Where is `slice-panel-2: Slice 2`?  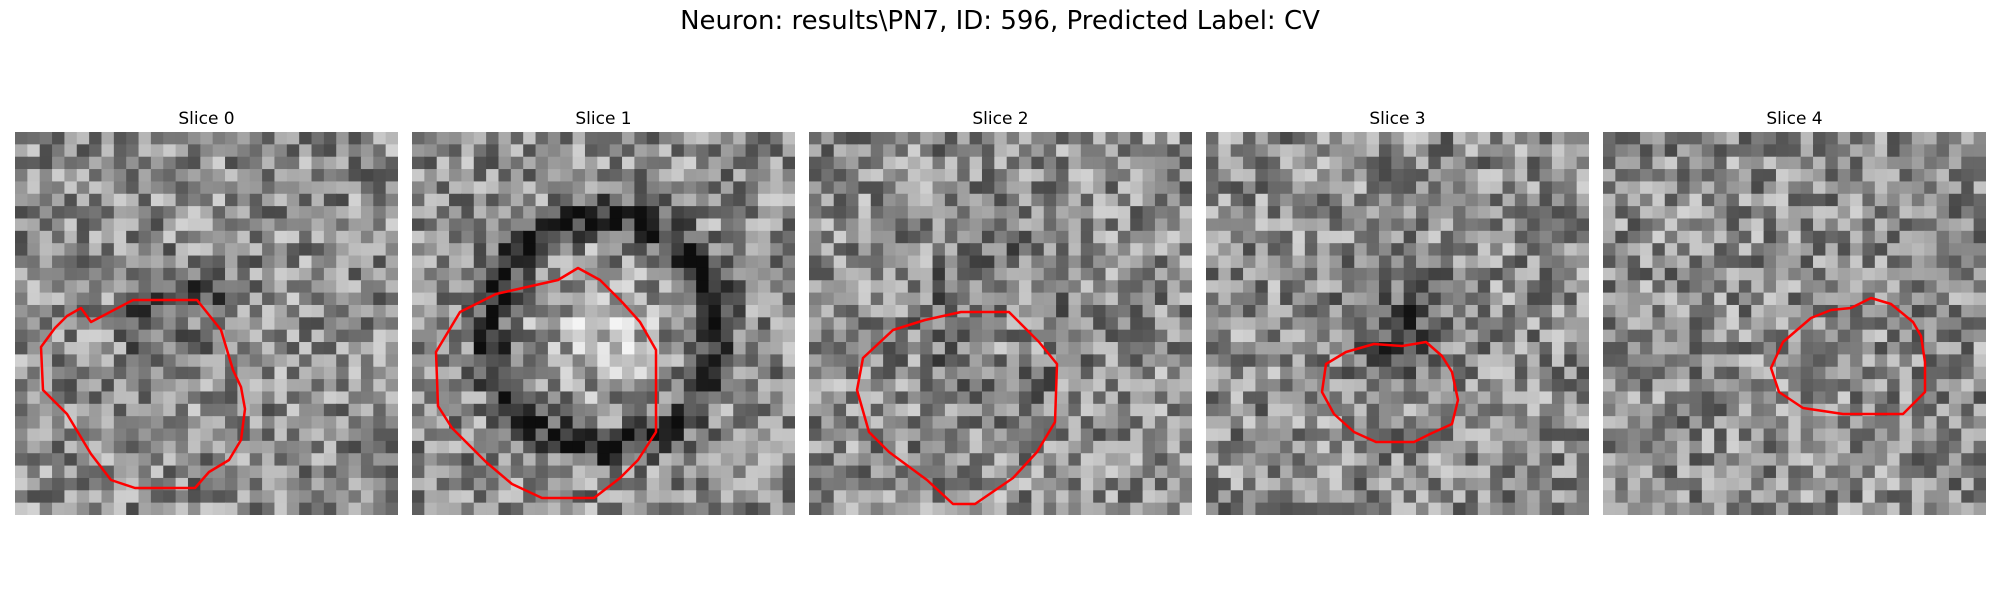
slice-panel-2: Slice 2 is located at coordinates (1000, 310).